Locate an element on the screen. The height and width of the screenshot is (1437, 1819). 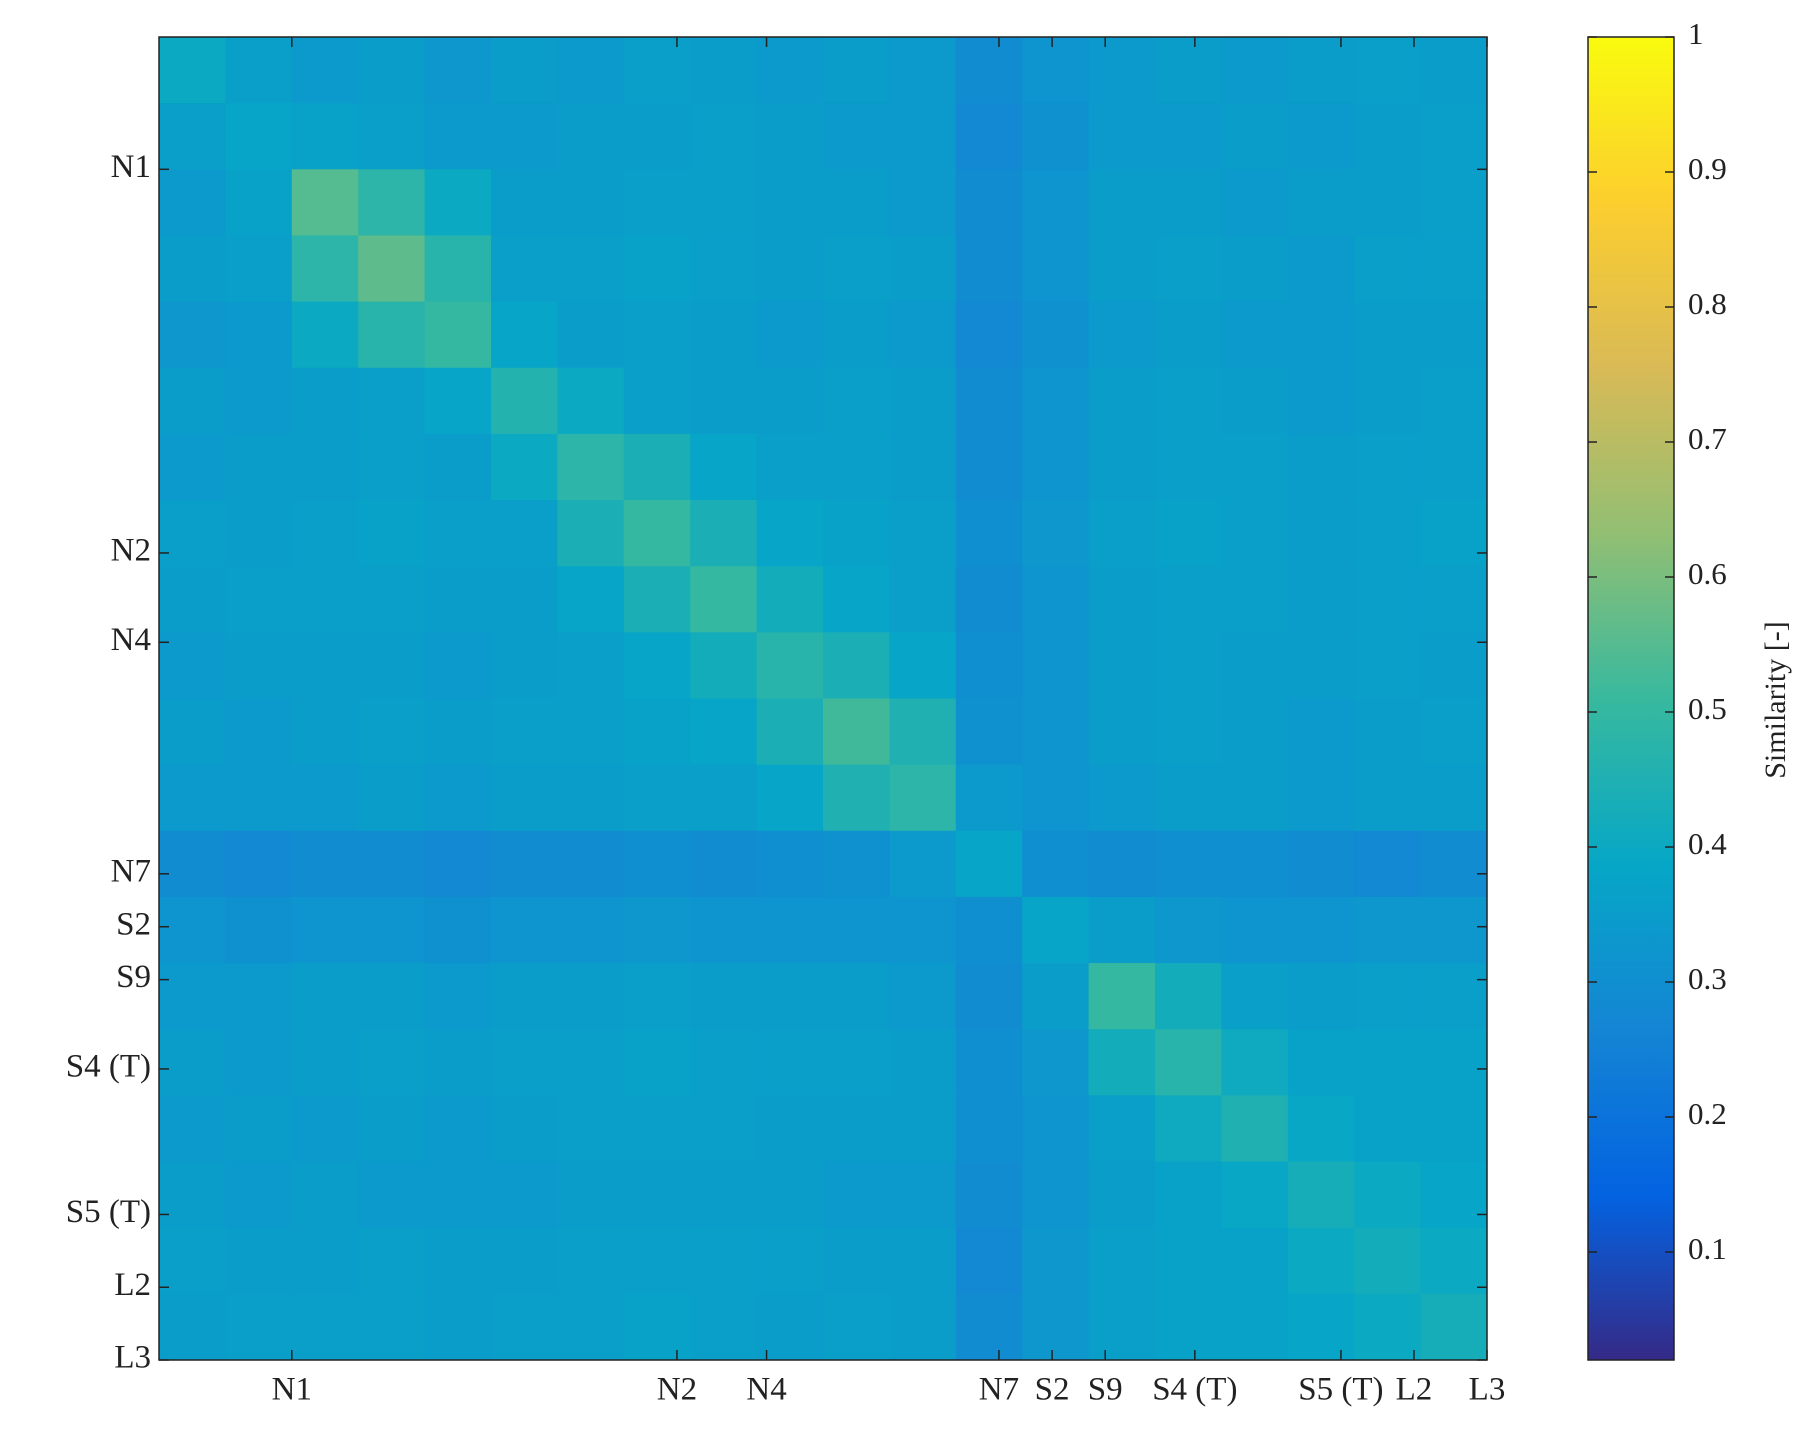
colorbar is located at coordinates (1631, 698).